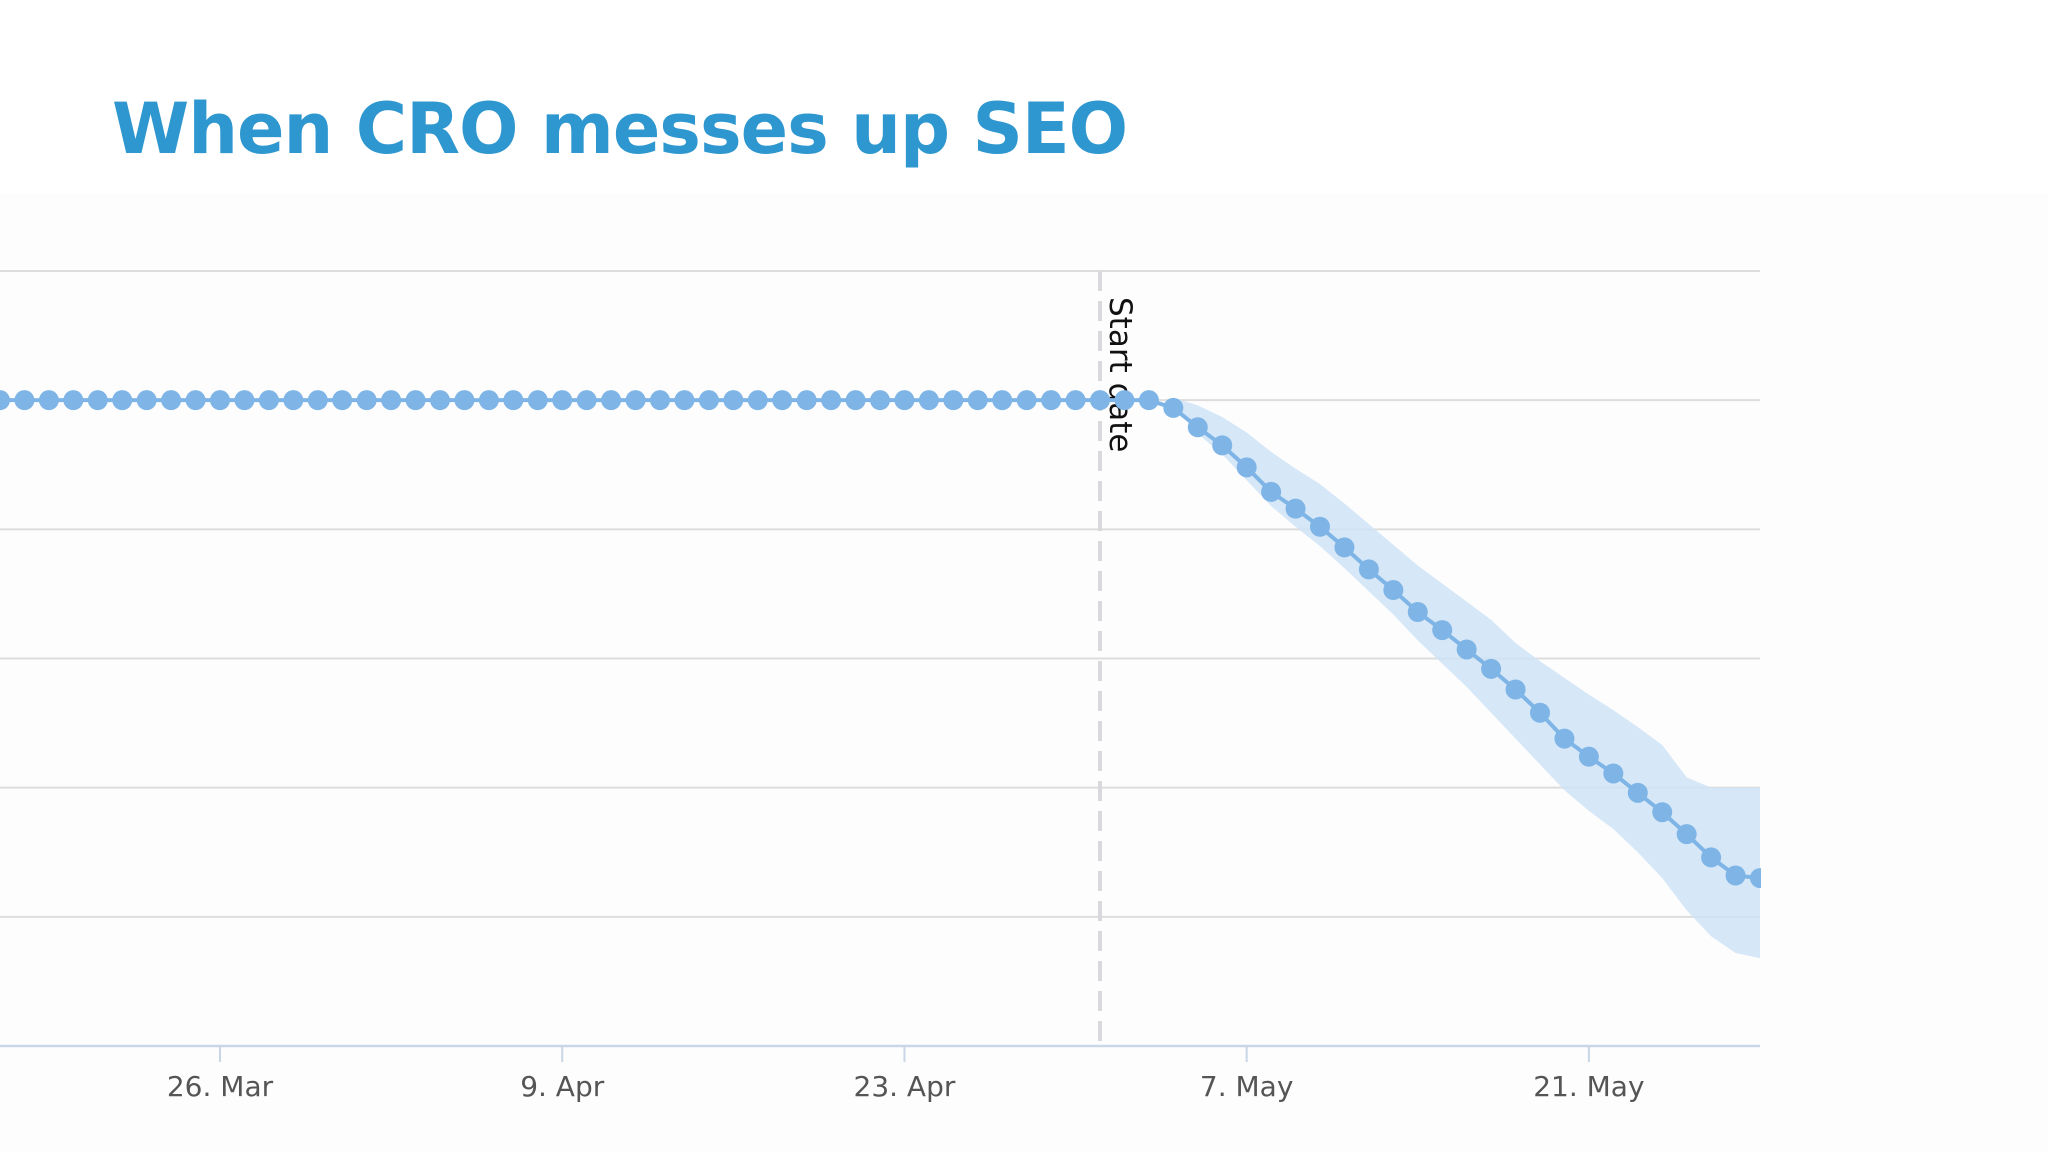  Describe the element at coordinates (562, 1086) in the screenshot. I see `x-tick-label: 9. Apr` at that location.